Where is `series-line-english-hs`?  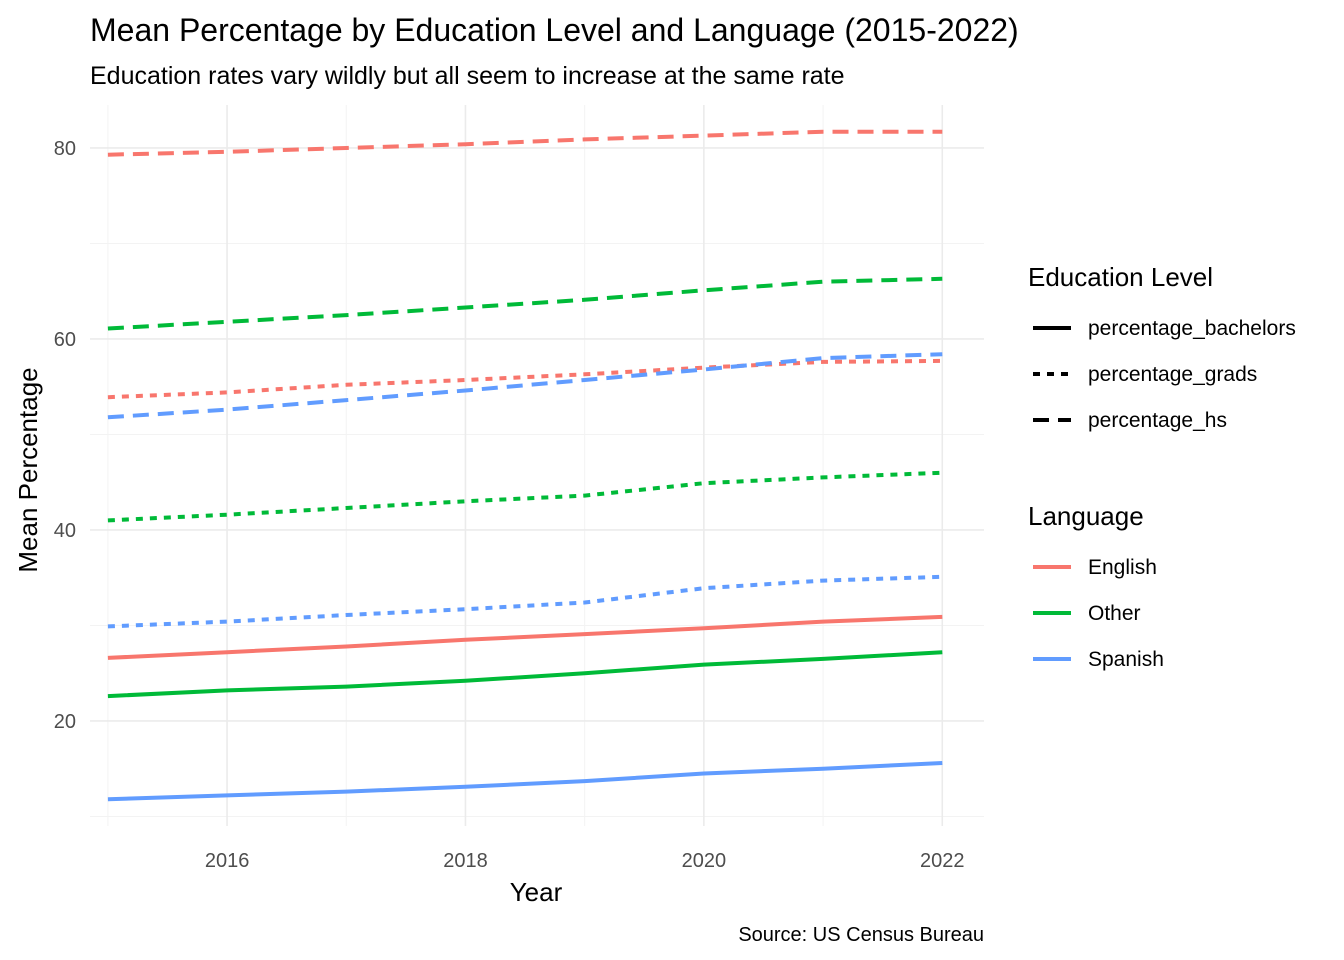
series-line-english-hs is located at coordinates (525, 143).